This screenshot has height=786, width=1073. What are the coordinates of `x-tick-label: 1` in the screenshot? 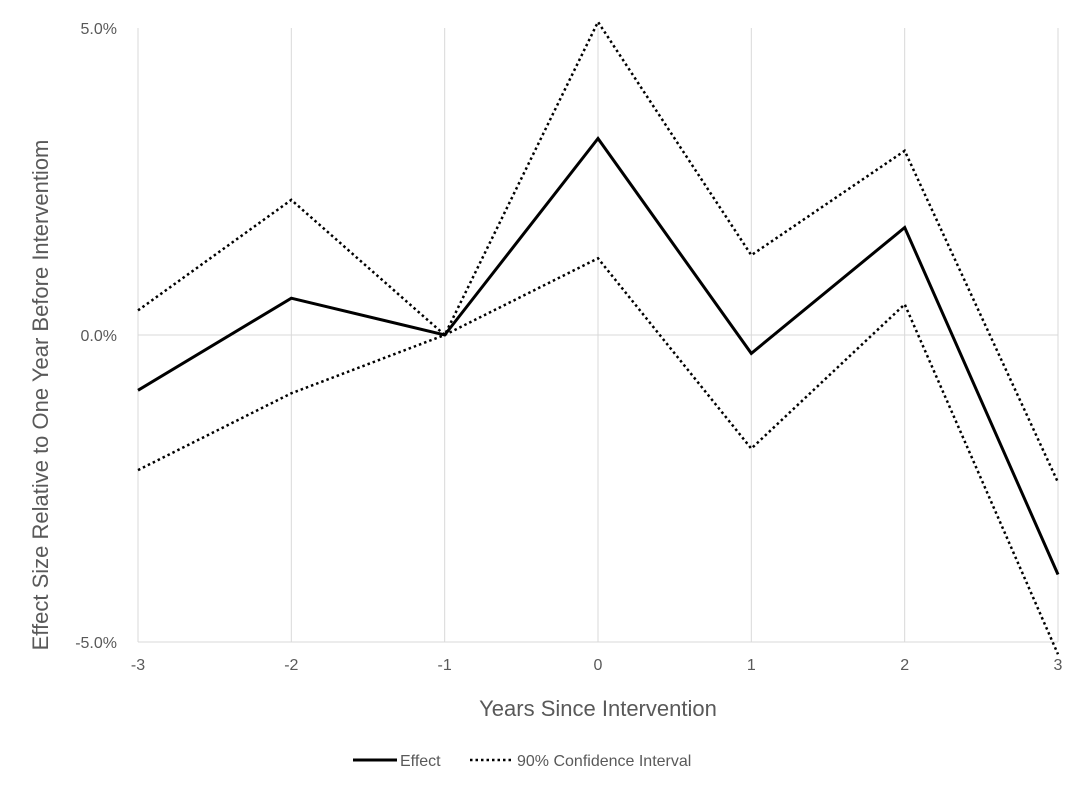 It's located at (751, 665).